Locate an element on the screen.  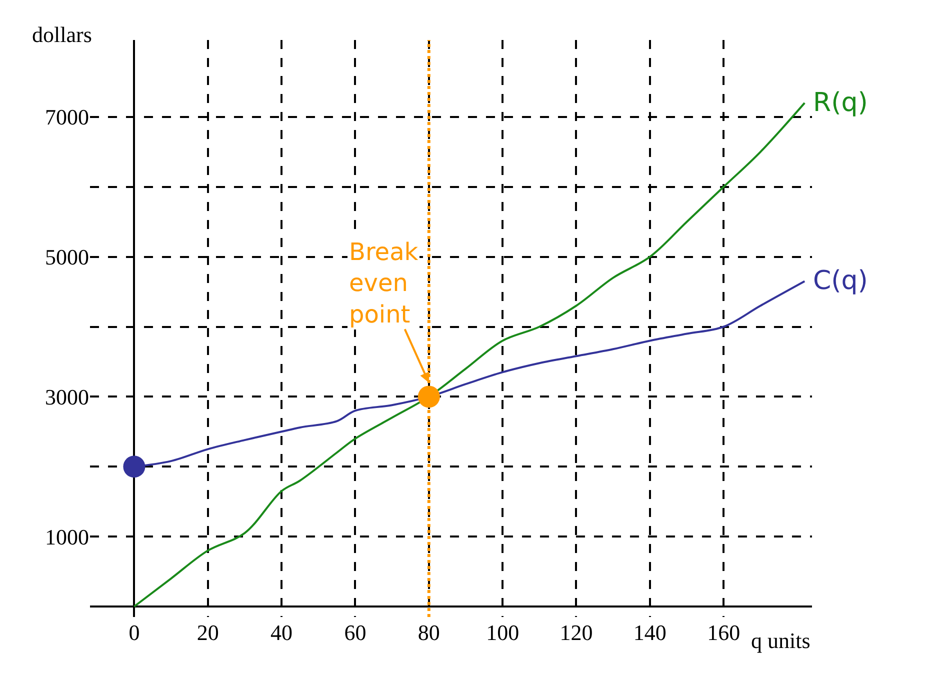
x-tick-label: 40 is located at coordinates (281, 632).